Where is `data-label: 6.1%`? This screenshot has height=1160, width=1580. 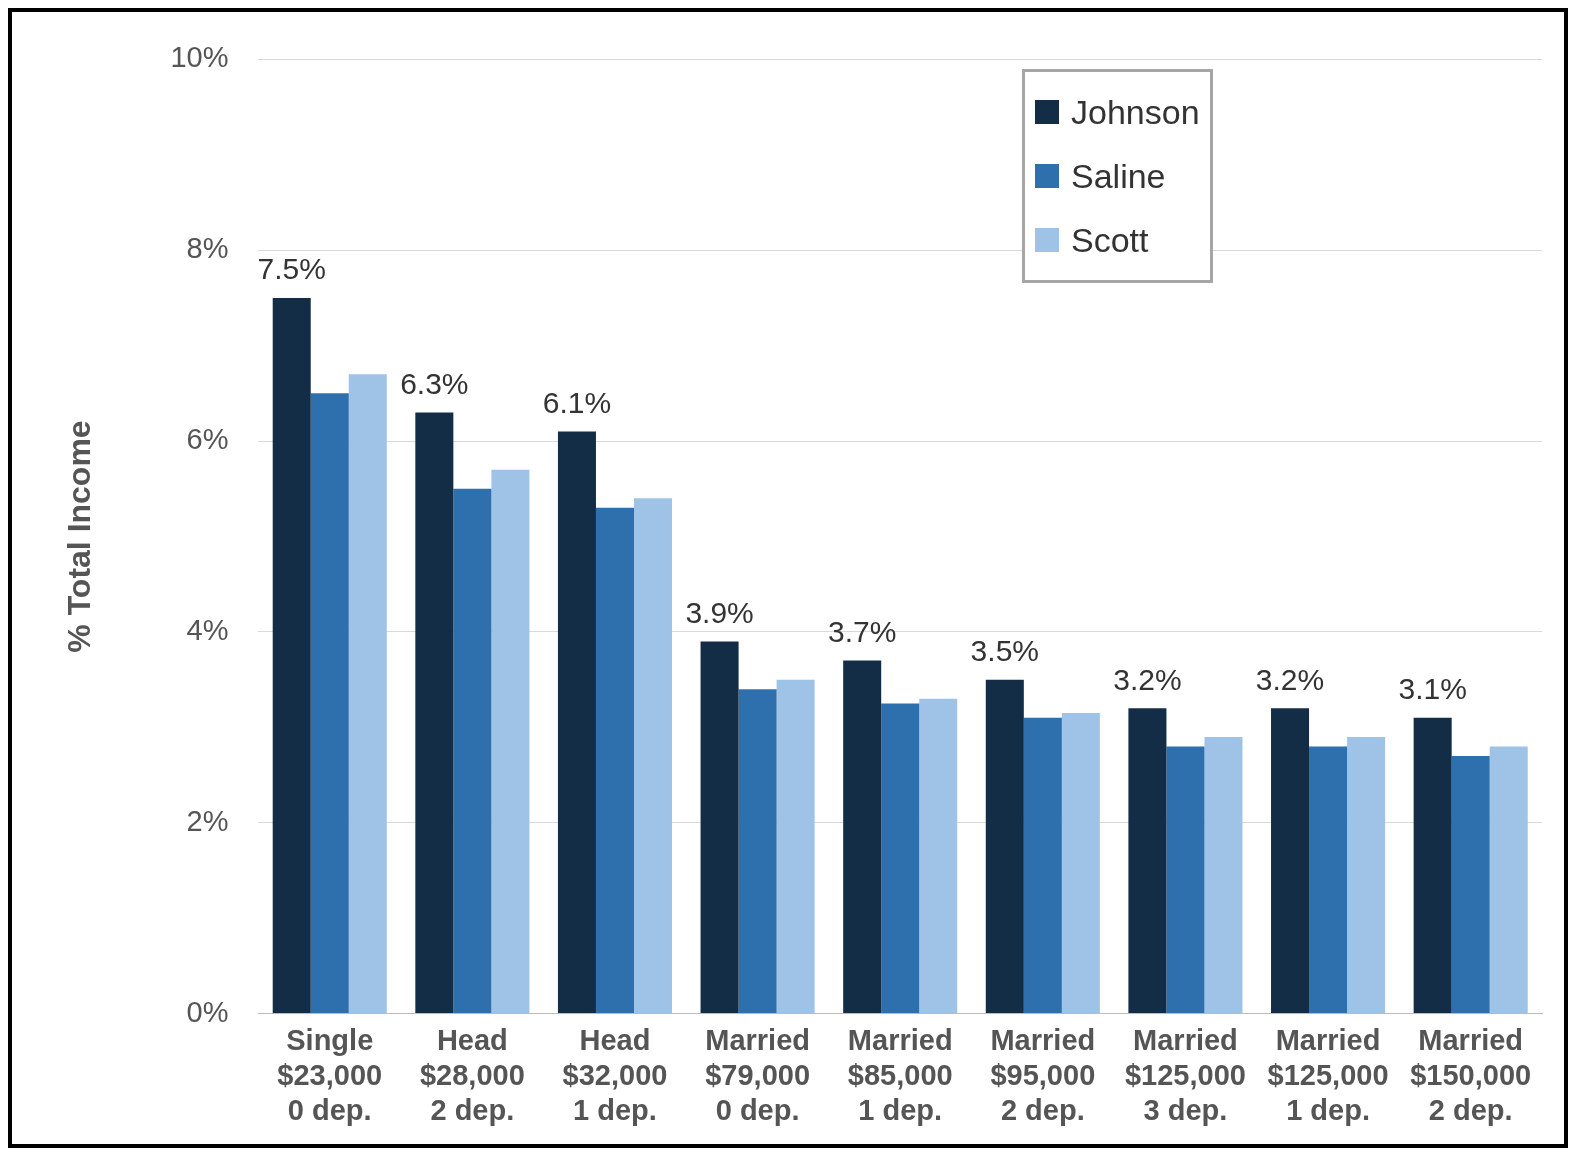 data-label: 6.1% is located at coordinates (577, 402).